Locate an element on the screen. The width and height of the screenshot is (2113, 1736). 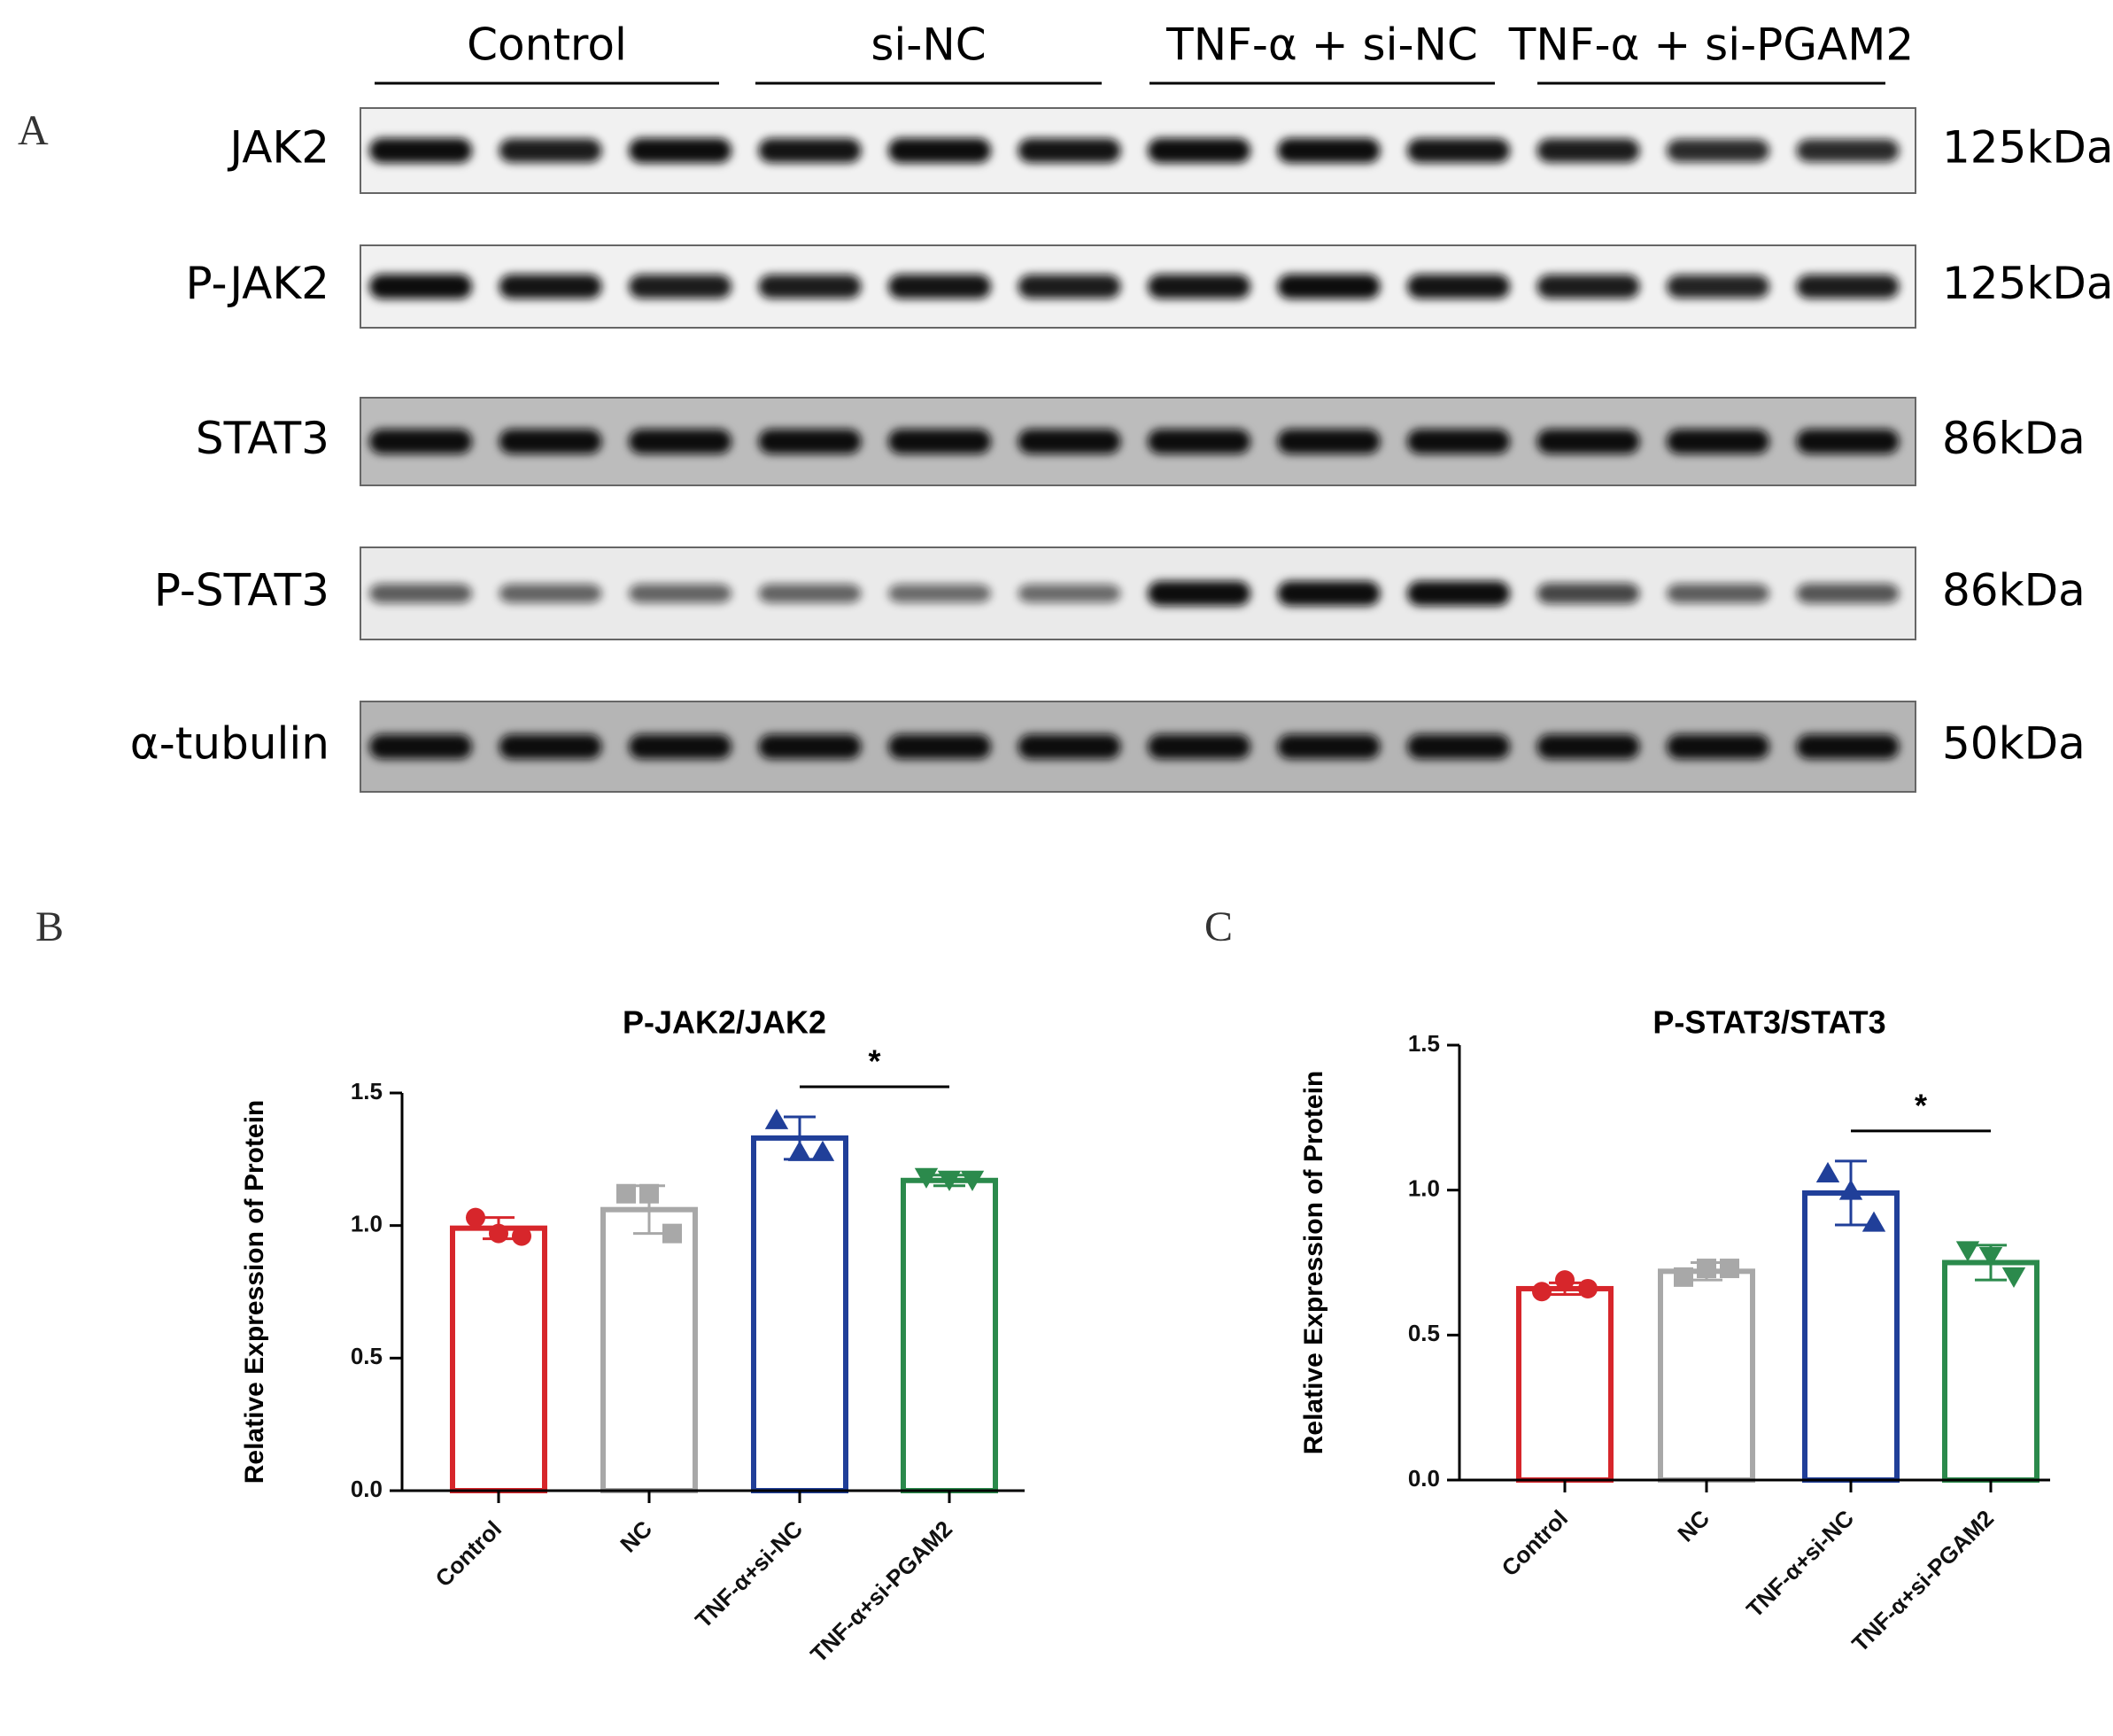
row-label: STAT3 is located at coordinates (262, 438).